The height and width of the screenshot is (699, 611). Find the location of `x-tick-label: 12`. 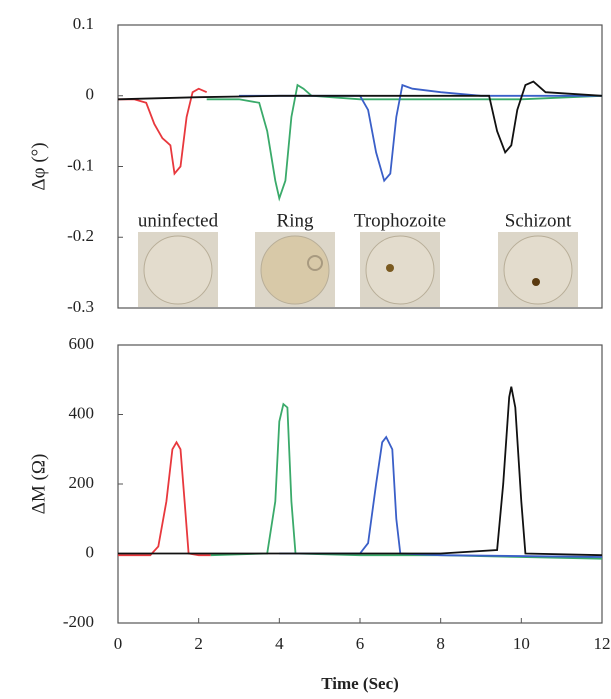

x-tick-label: 12 is located at coordinates (602, 643).